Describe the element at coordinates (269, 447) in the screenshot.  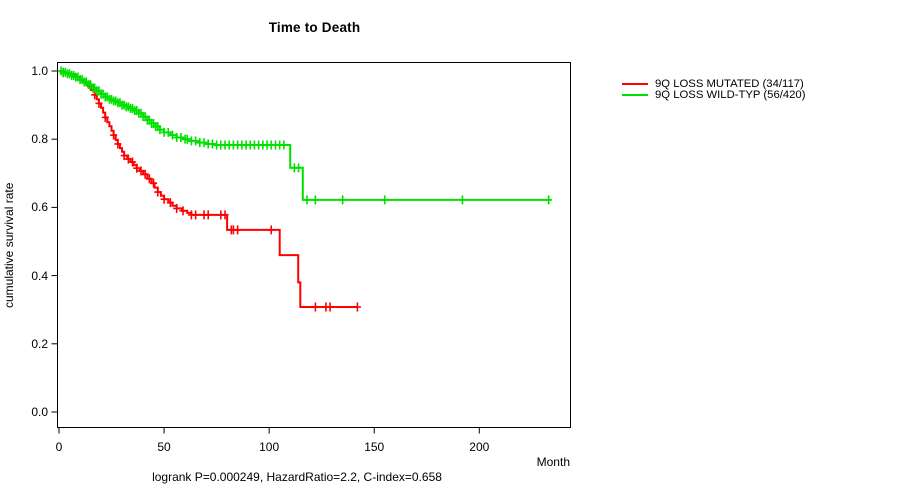
I see `x-tick-label: 100` at that location.